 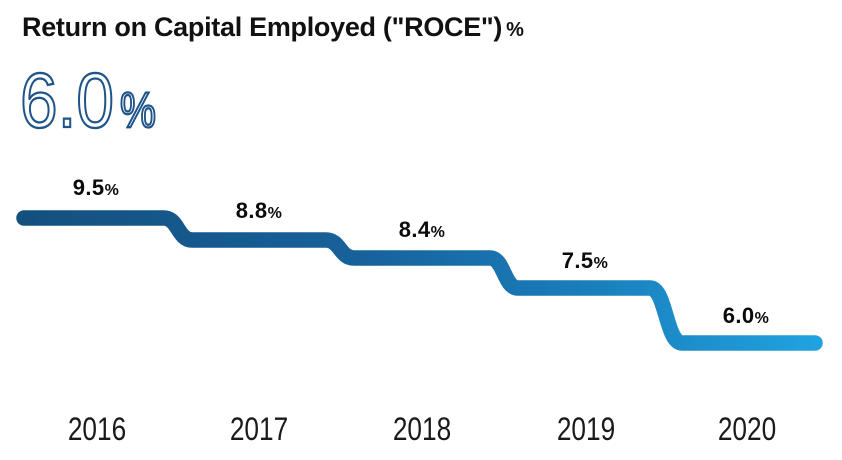 I want to click on x-axis-label-2016: 2016, so click(x=97, y=429).